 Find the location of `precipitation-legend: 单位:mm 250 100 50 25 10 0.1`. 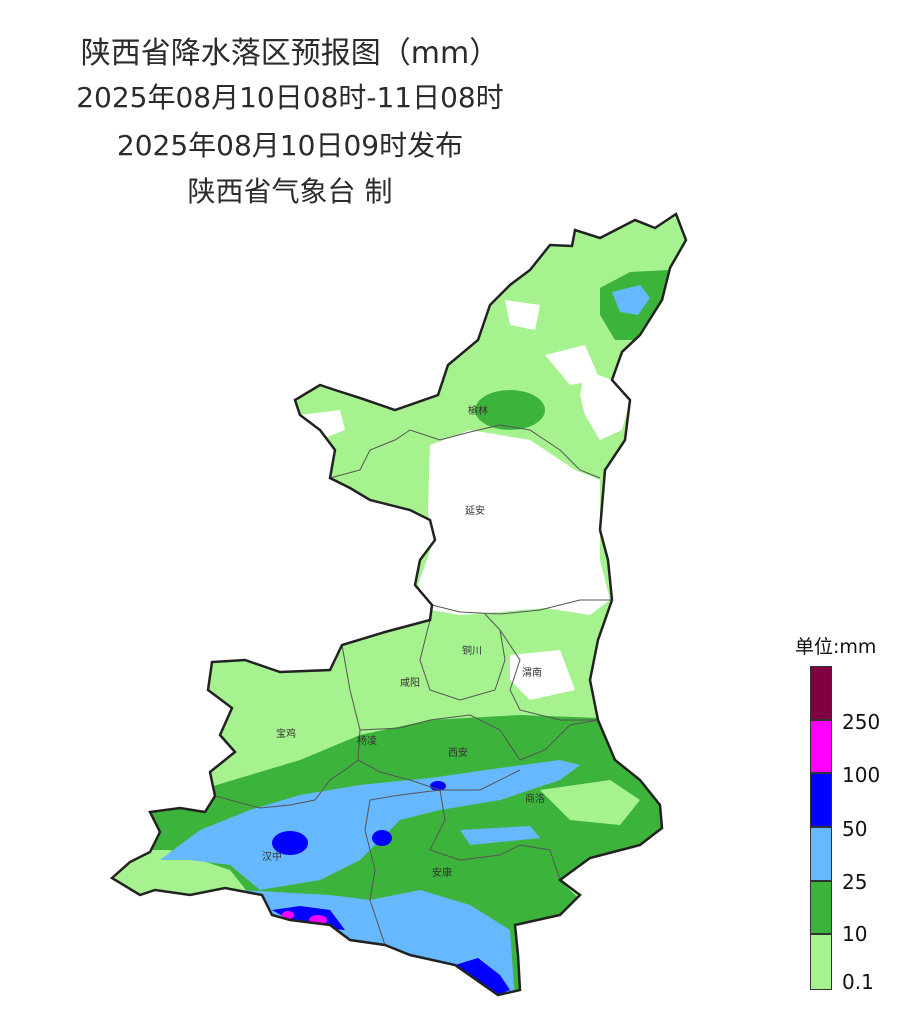

precipitation-legend: 单位:mm 250 100 50 25 10 0.1 is located at coordinates (845, 817).